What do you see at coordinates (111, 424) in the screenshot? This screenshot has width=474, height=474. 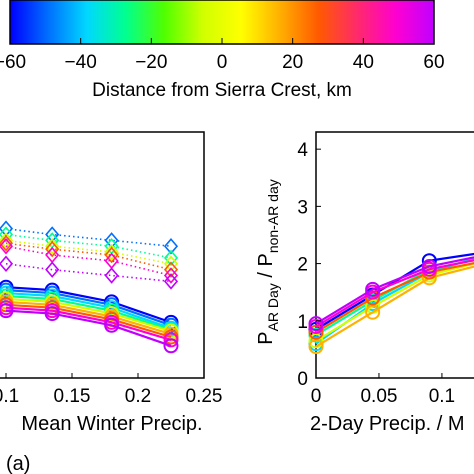 I see `left-x-axis-label: Mean Winter Precip.` at bounding box center [111, 424].